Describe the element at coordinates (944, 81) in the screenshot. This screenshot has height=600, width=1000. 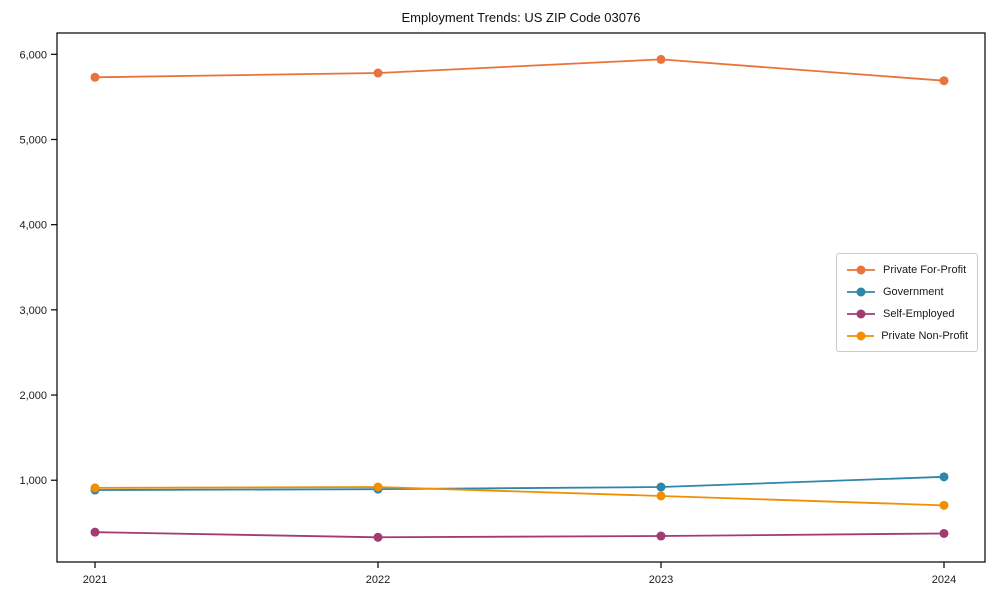
I see `data-point-private-for-profit-2024` at that location.